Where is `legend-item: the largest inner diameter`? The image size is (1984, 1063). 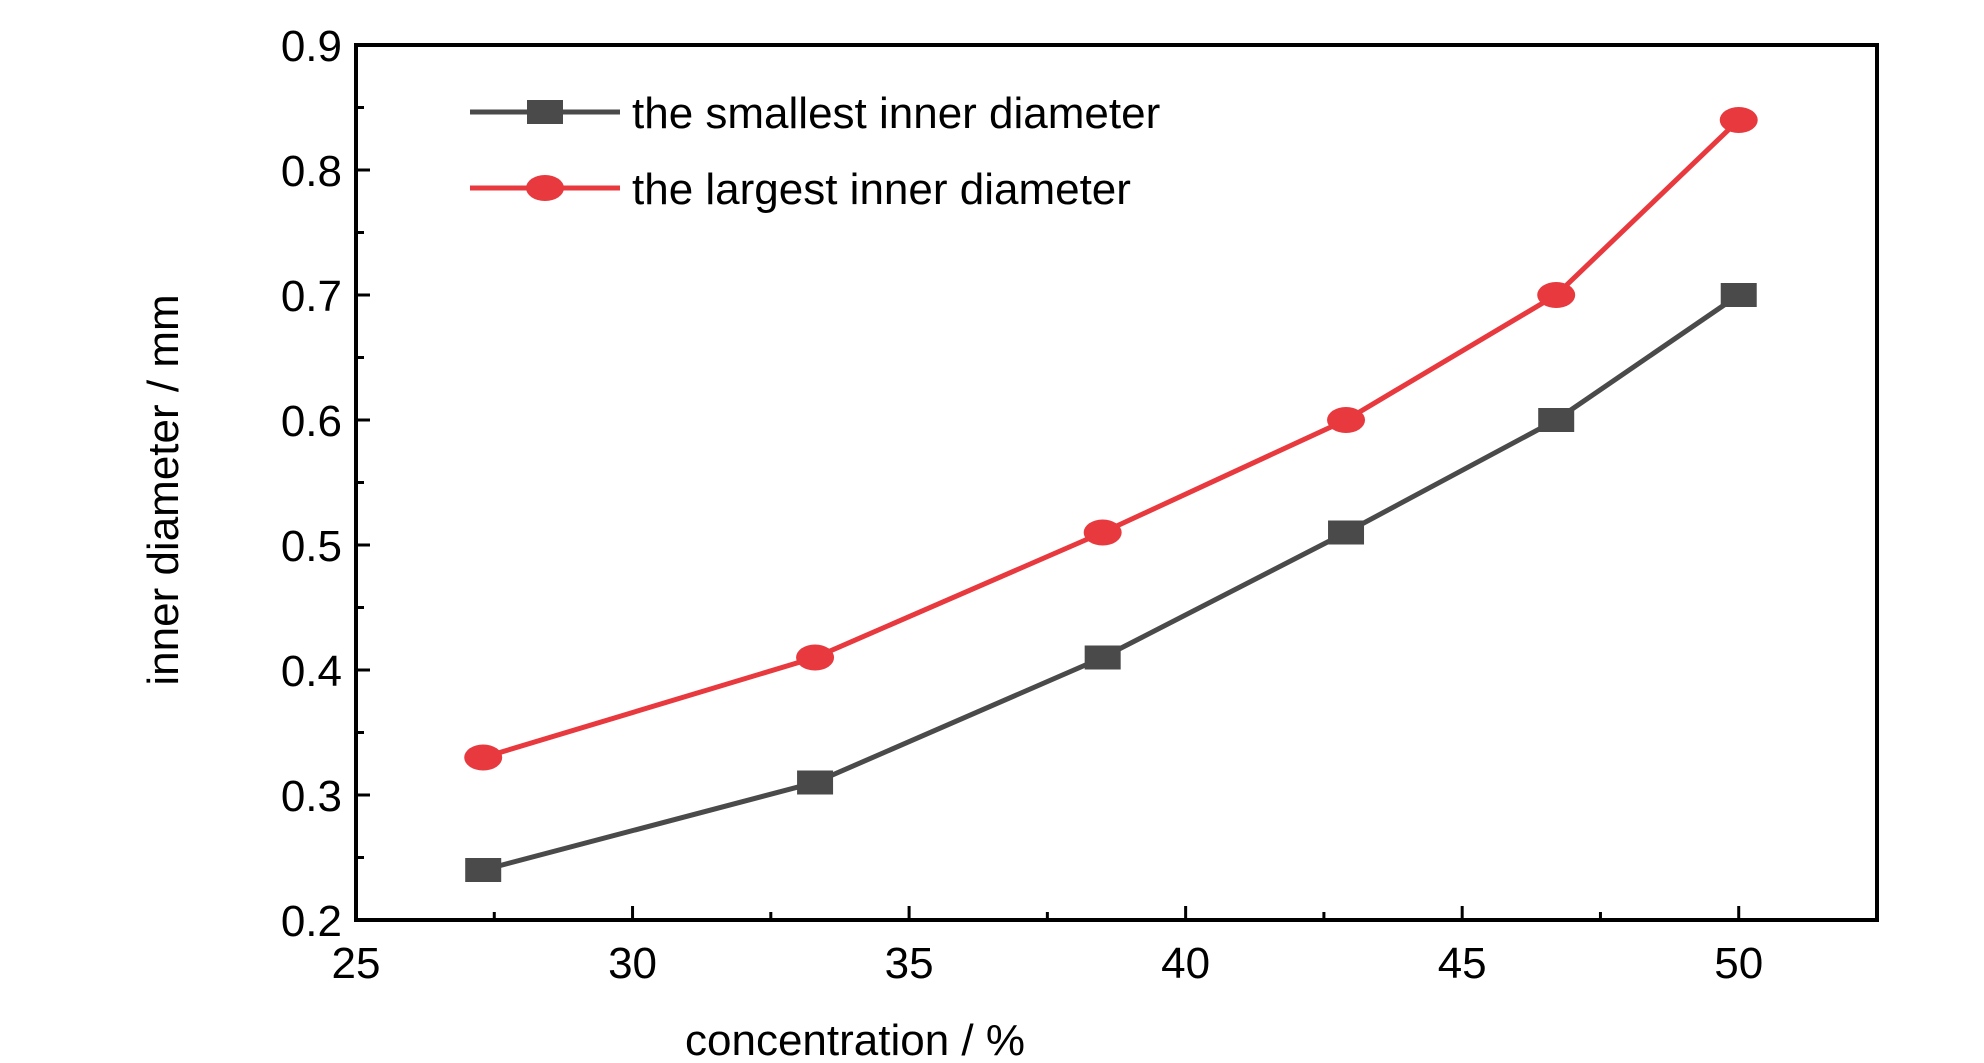
legend-item: the largest inner diameter is located at coordinates (800, 189).